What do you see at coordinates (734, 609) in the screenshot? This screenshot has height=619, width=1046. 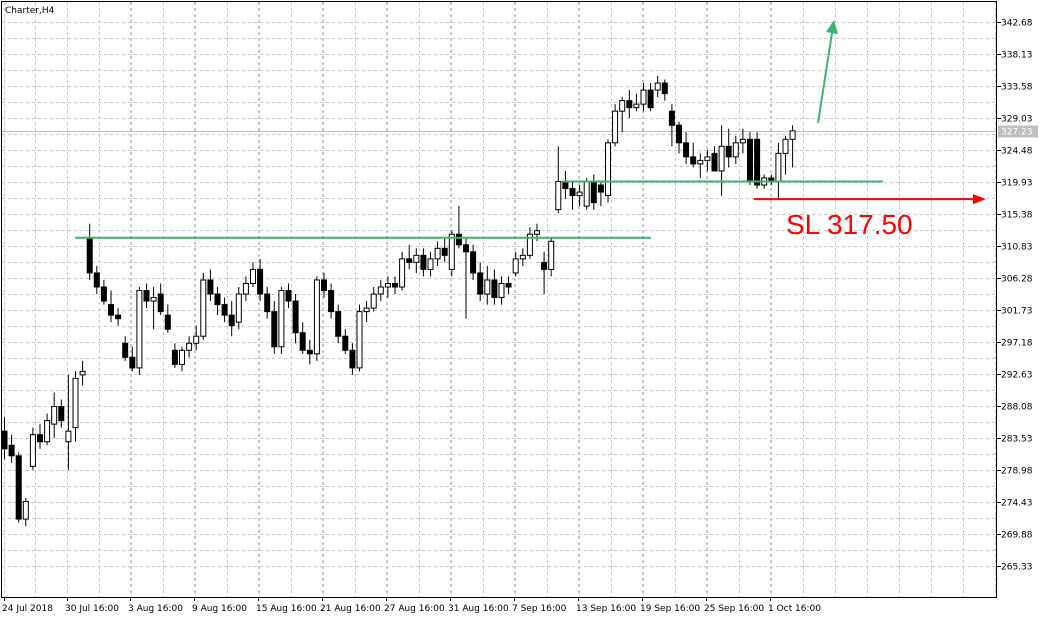 I see `x-tick-label: 25 Sep 16:00` at bounding box center [734, 609].